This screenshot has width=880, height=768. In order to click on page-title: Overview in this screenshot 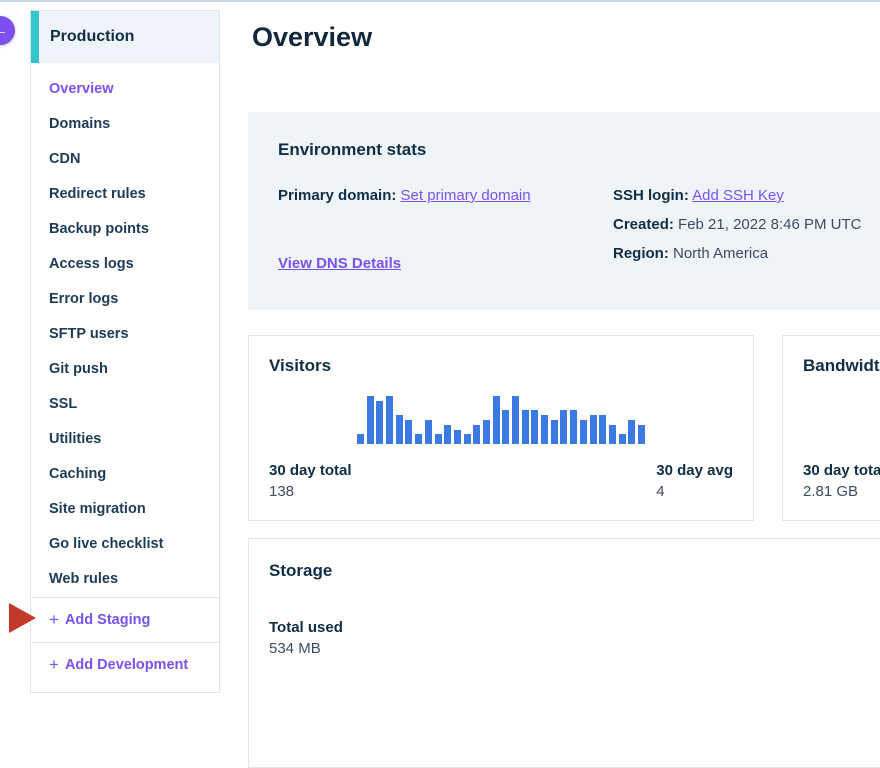, I will do `click(312, 37)`.